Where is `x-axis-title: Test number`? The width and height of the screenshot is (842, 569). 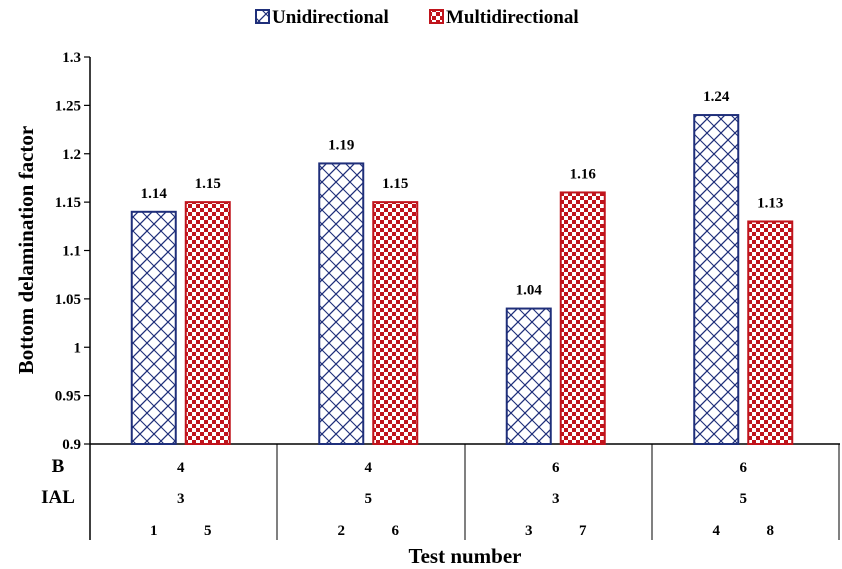
x-axis-title: Test number is located at coordinates (465, 556).